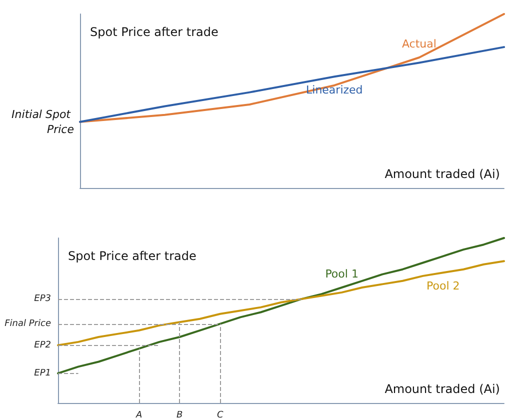  What do you see at coordinates (43, 345) in the screenshot?
I see `ref-line-label: EP2` at bounding box center [43, 345].